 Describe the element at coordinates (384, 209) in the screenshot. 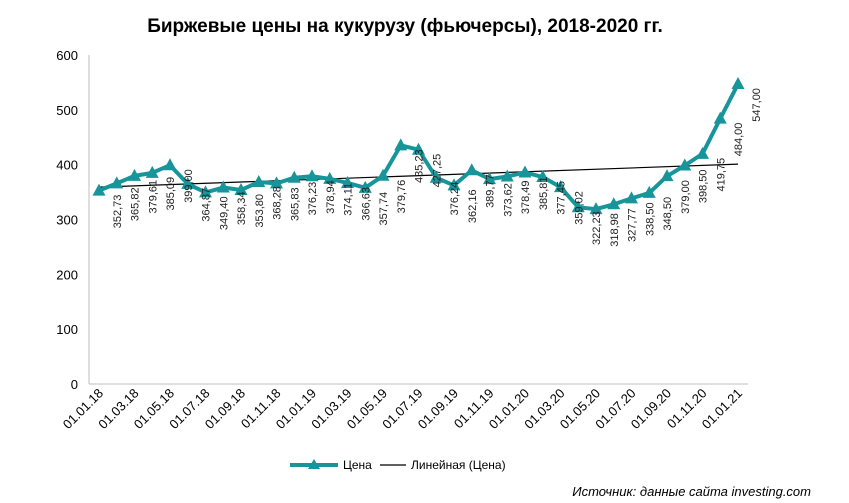

I see `data-label: 357,74` at that location.